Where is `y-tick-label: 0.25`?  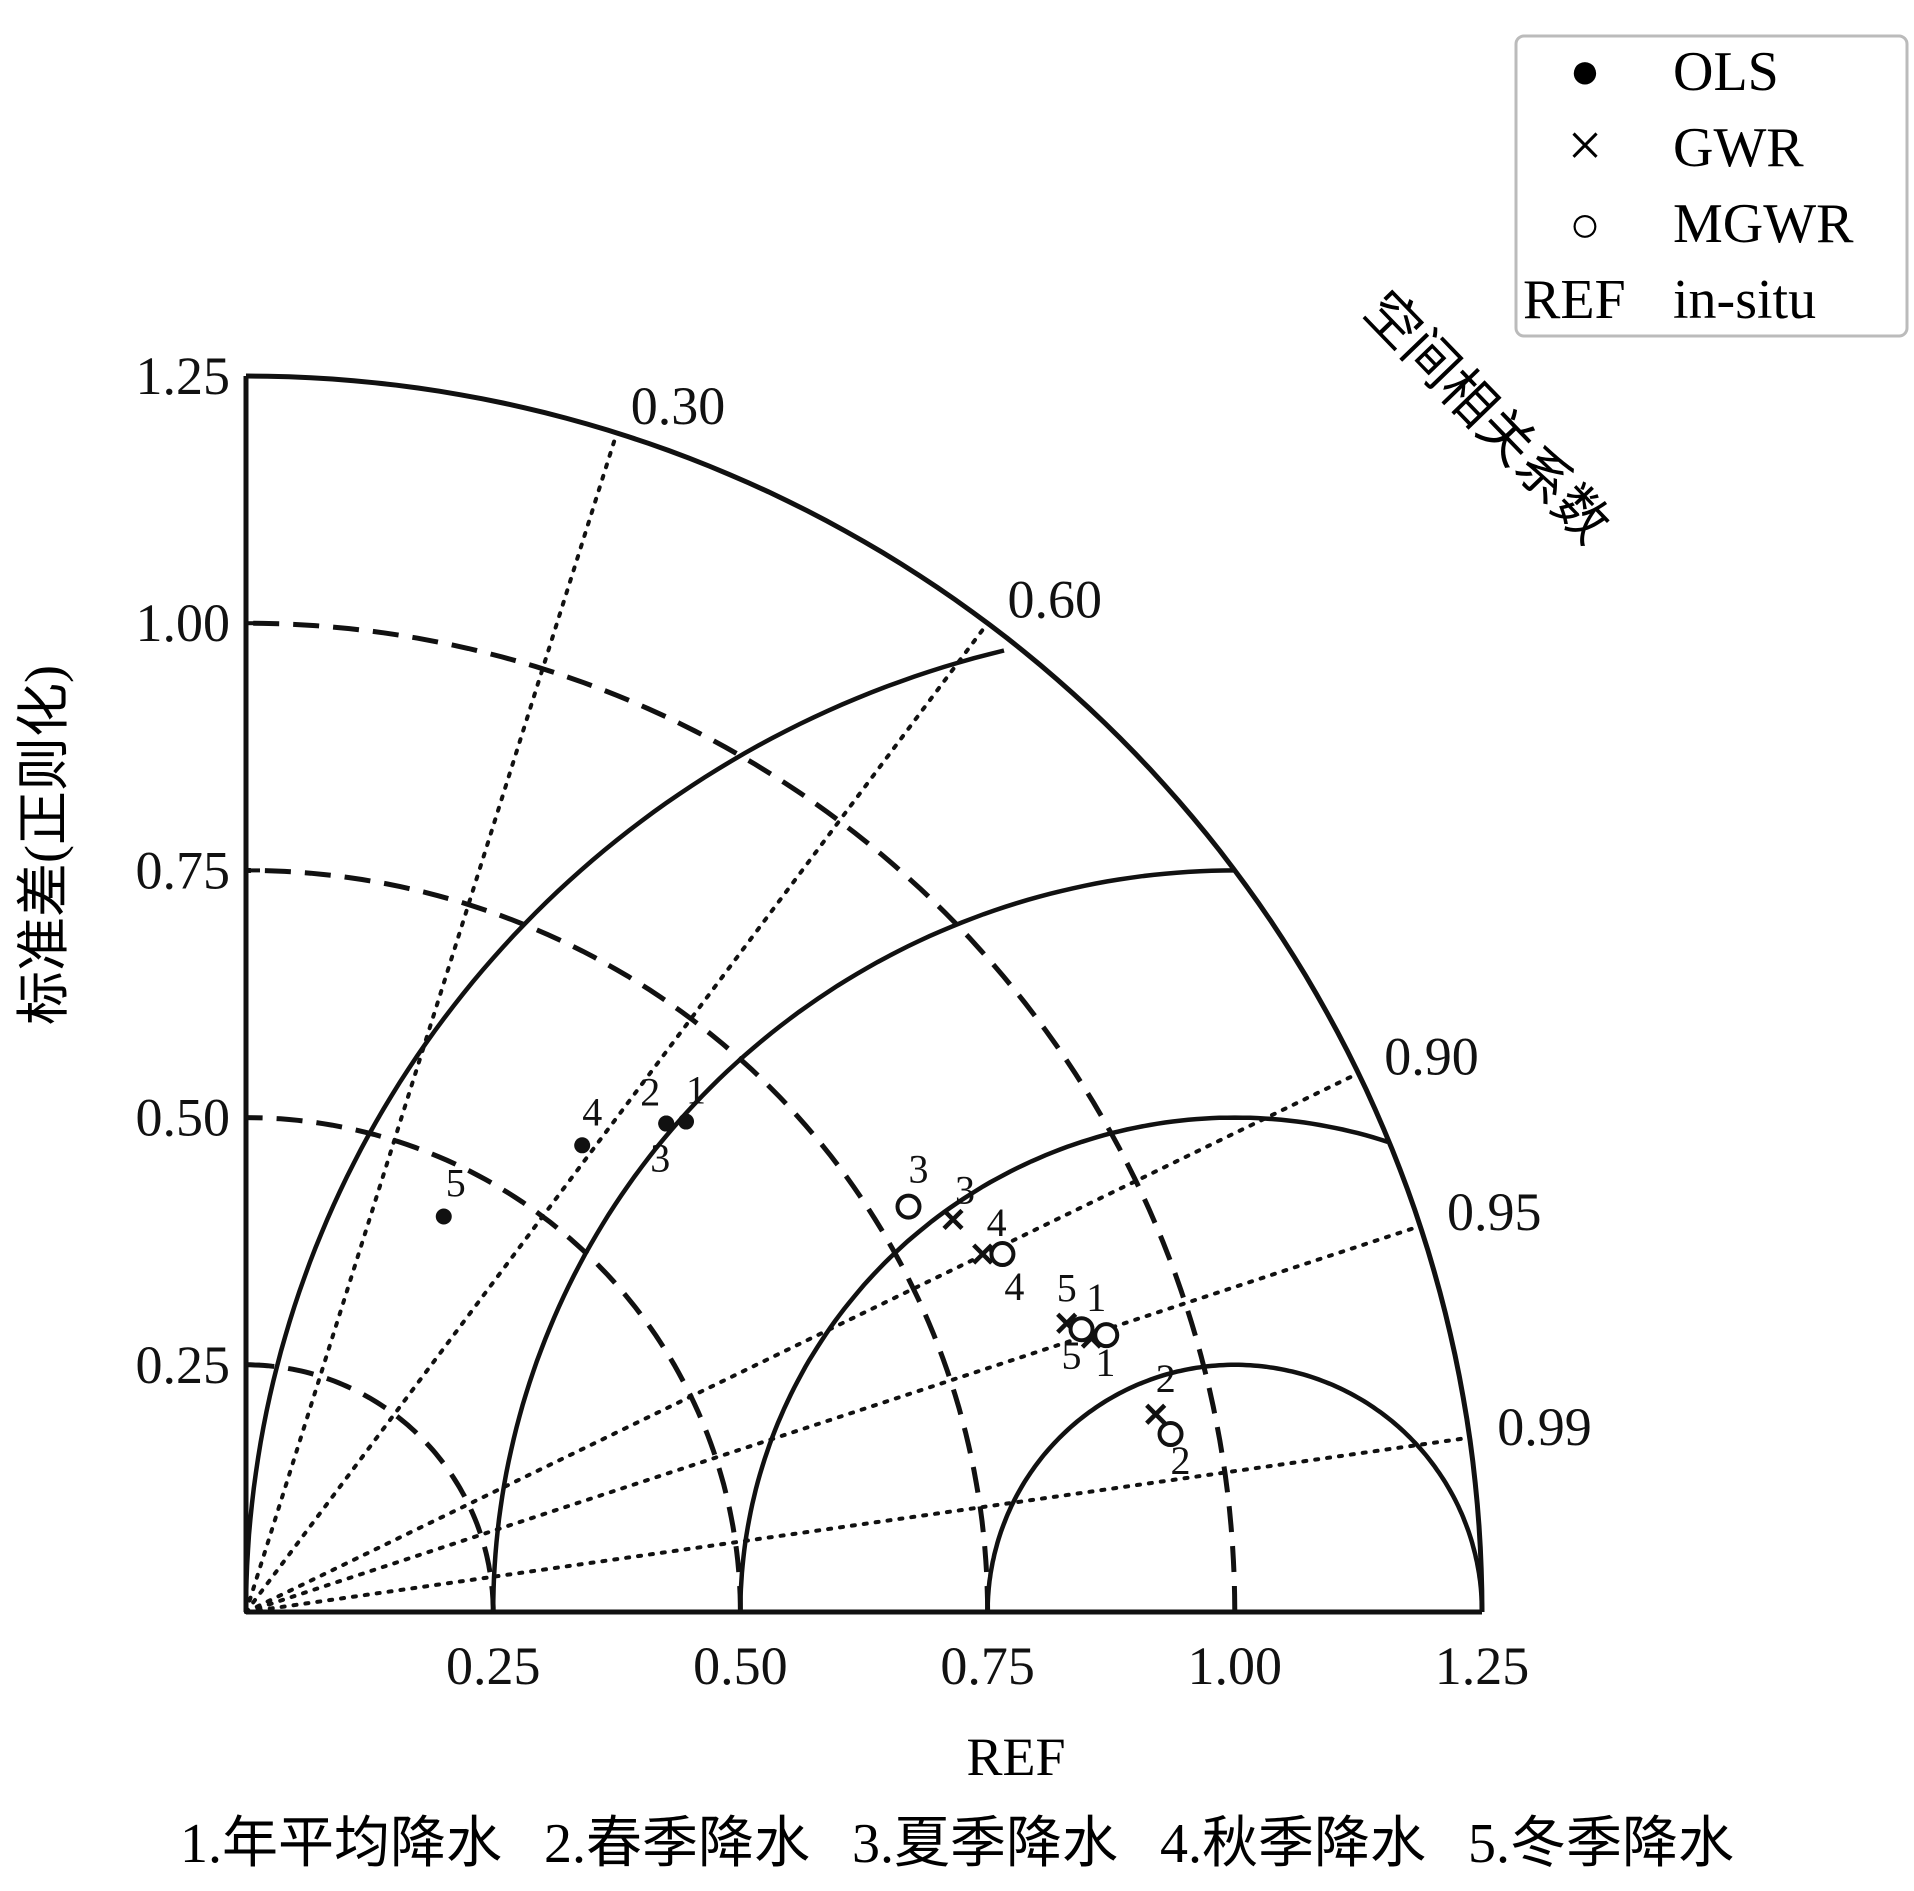 y-tick-label: 0.25 is located at coordinates (183, 1365).